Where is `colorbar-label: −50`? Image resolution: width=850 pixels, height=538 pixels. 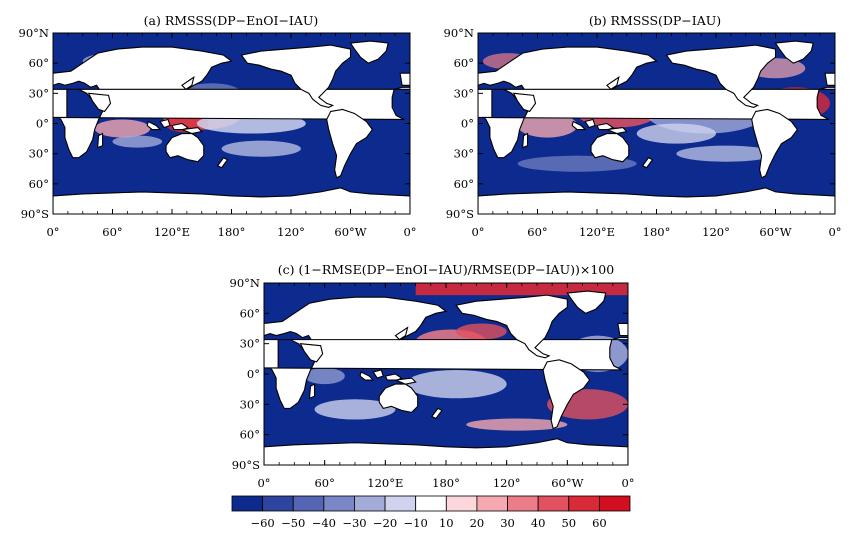 colorbar-label: −50 is located at coordinates (293, 523).